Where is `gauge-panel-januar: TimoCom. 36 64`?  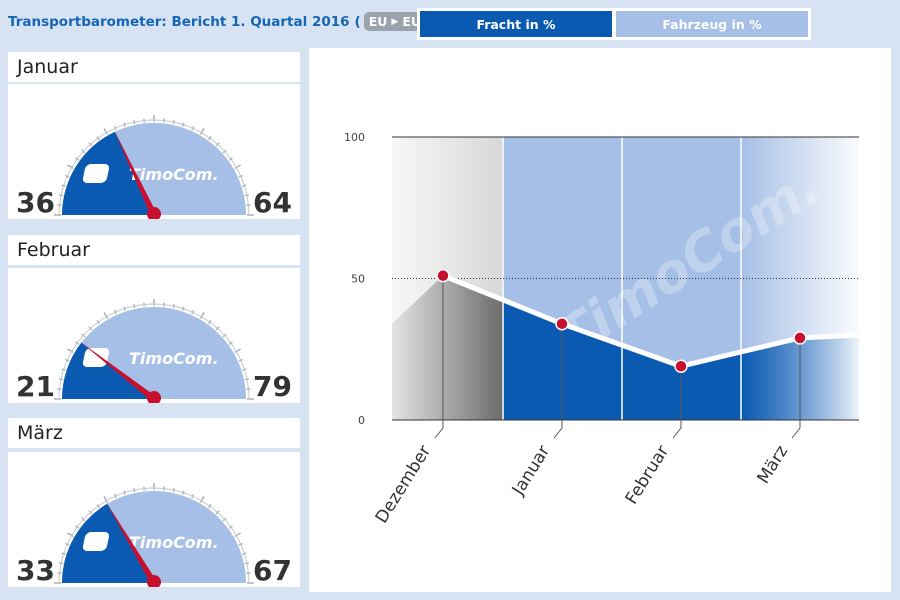
gauge-panel-januar: TimoCom. 36 64 is located at coordinates (154, 151).